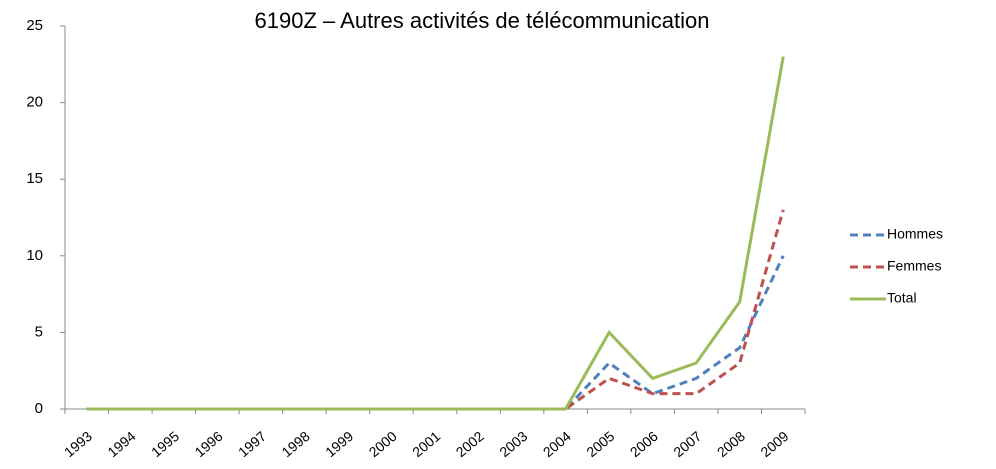  What do you see at coordinates (339, 444) in the screenshot?
I see `x-tick-label: 1999` at bounding box center [339, 444].